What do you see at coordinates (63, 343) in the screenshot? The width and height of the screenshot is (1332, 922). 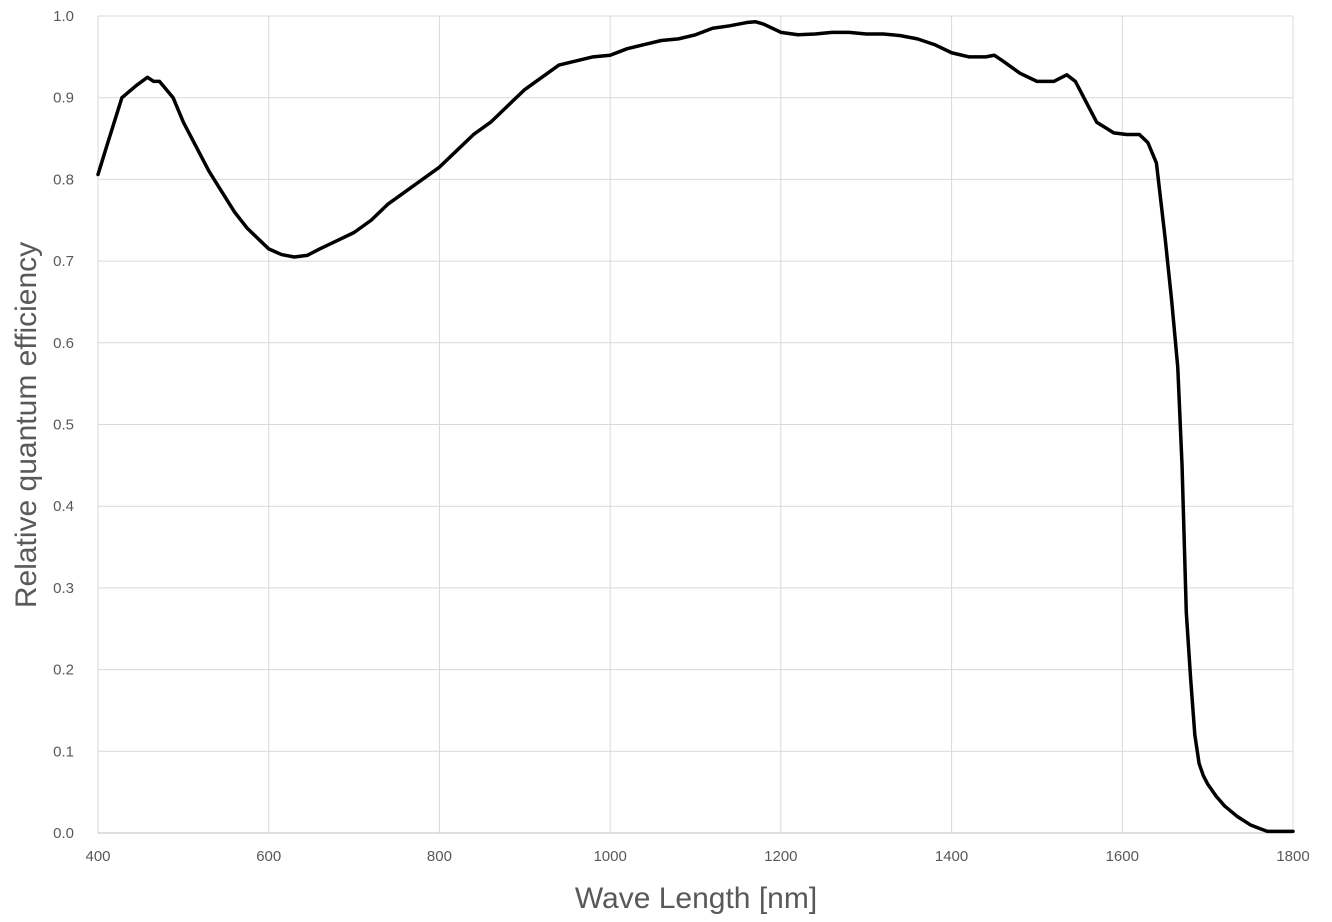 I see `y-tick-label: 0.6` at bounding box center [63, 343].